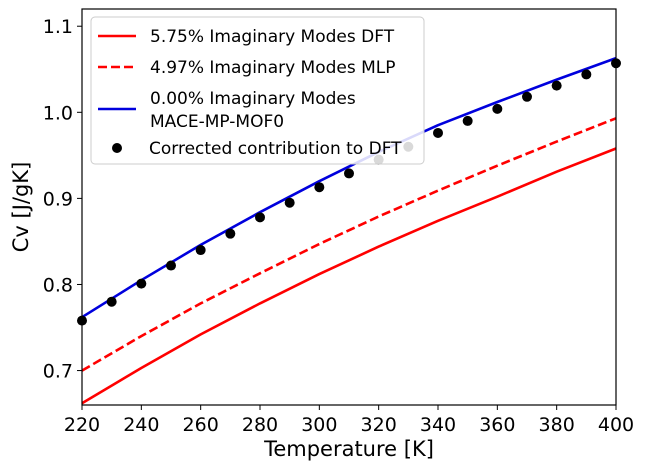 This screenshot has height=470, width=645. Describe the element at coordinates (201, 425) in the screenshot. I see `x-tick-label: 260` at that location.